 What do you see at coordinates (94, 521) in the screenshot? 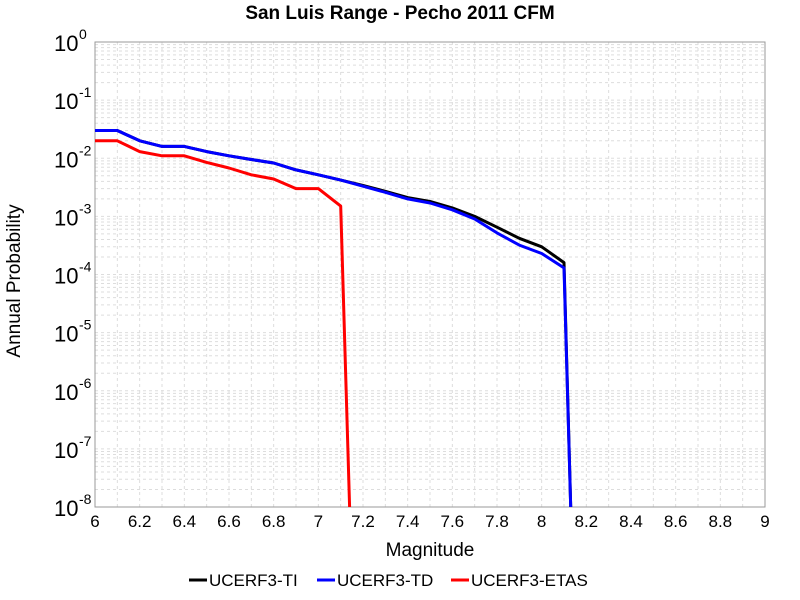
I see `x-tick-label: 6` at bounding box center [94, 521].